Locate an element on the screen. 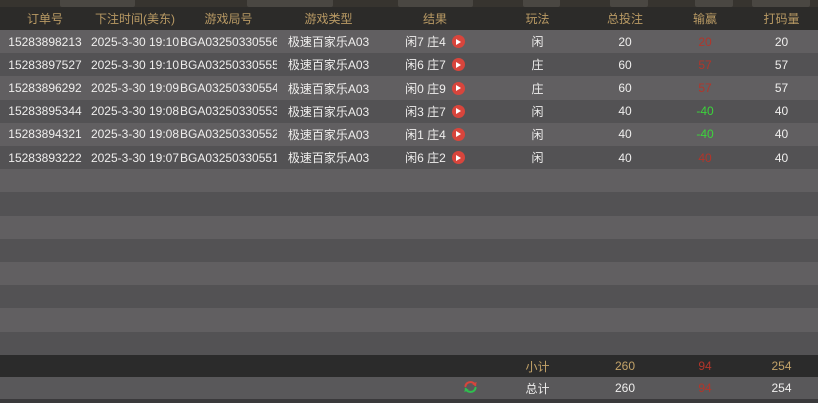 This screenshot has width=818, height=403. column-header-game-type: 游戏类型 is located at coordinates (328, 19).